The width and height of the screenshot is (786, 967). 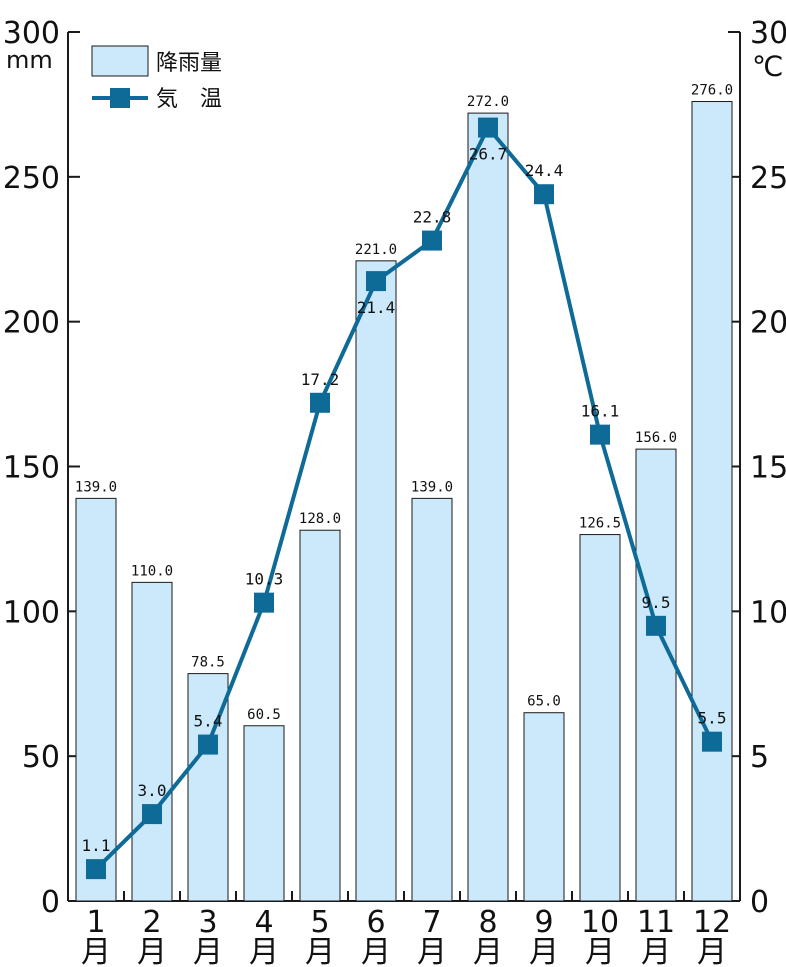 What do you see at coordinates (120, 61) in the screenshot?
I see `legend-rain-swatch` at bounding box center [120, 61].